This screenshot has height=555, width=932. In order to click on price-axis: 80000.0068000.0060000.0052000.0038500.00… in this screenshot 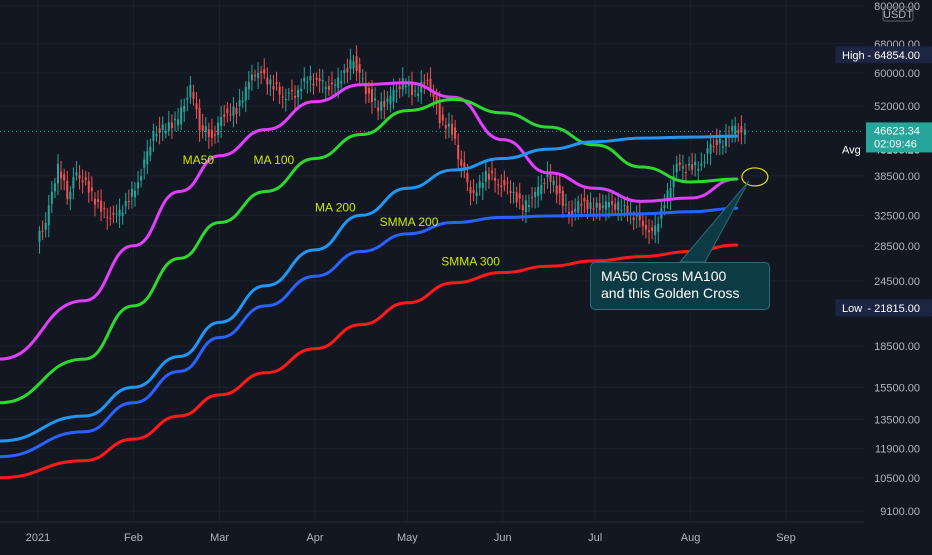, I will do `click(898, 275)`.